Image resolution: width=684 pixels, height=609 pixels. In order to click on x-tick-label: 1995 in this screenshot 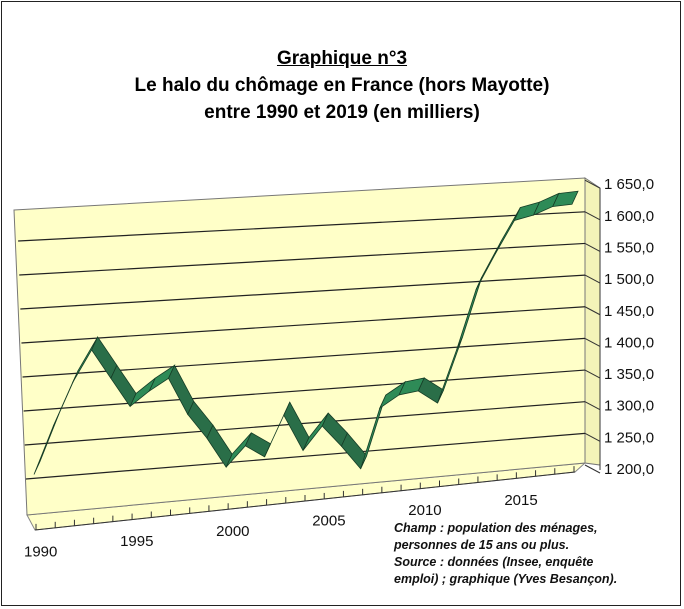, I will do `click(136, 541)`.